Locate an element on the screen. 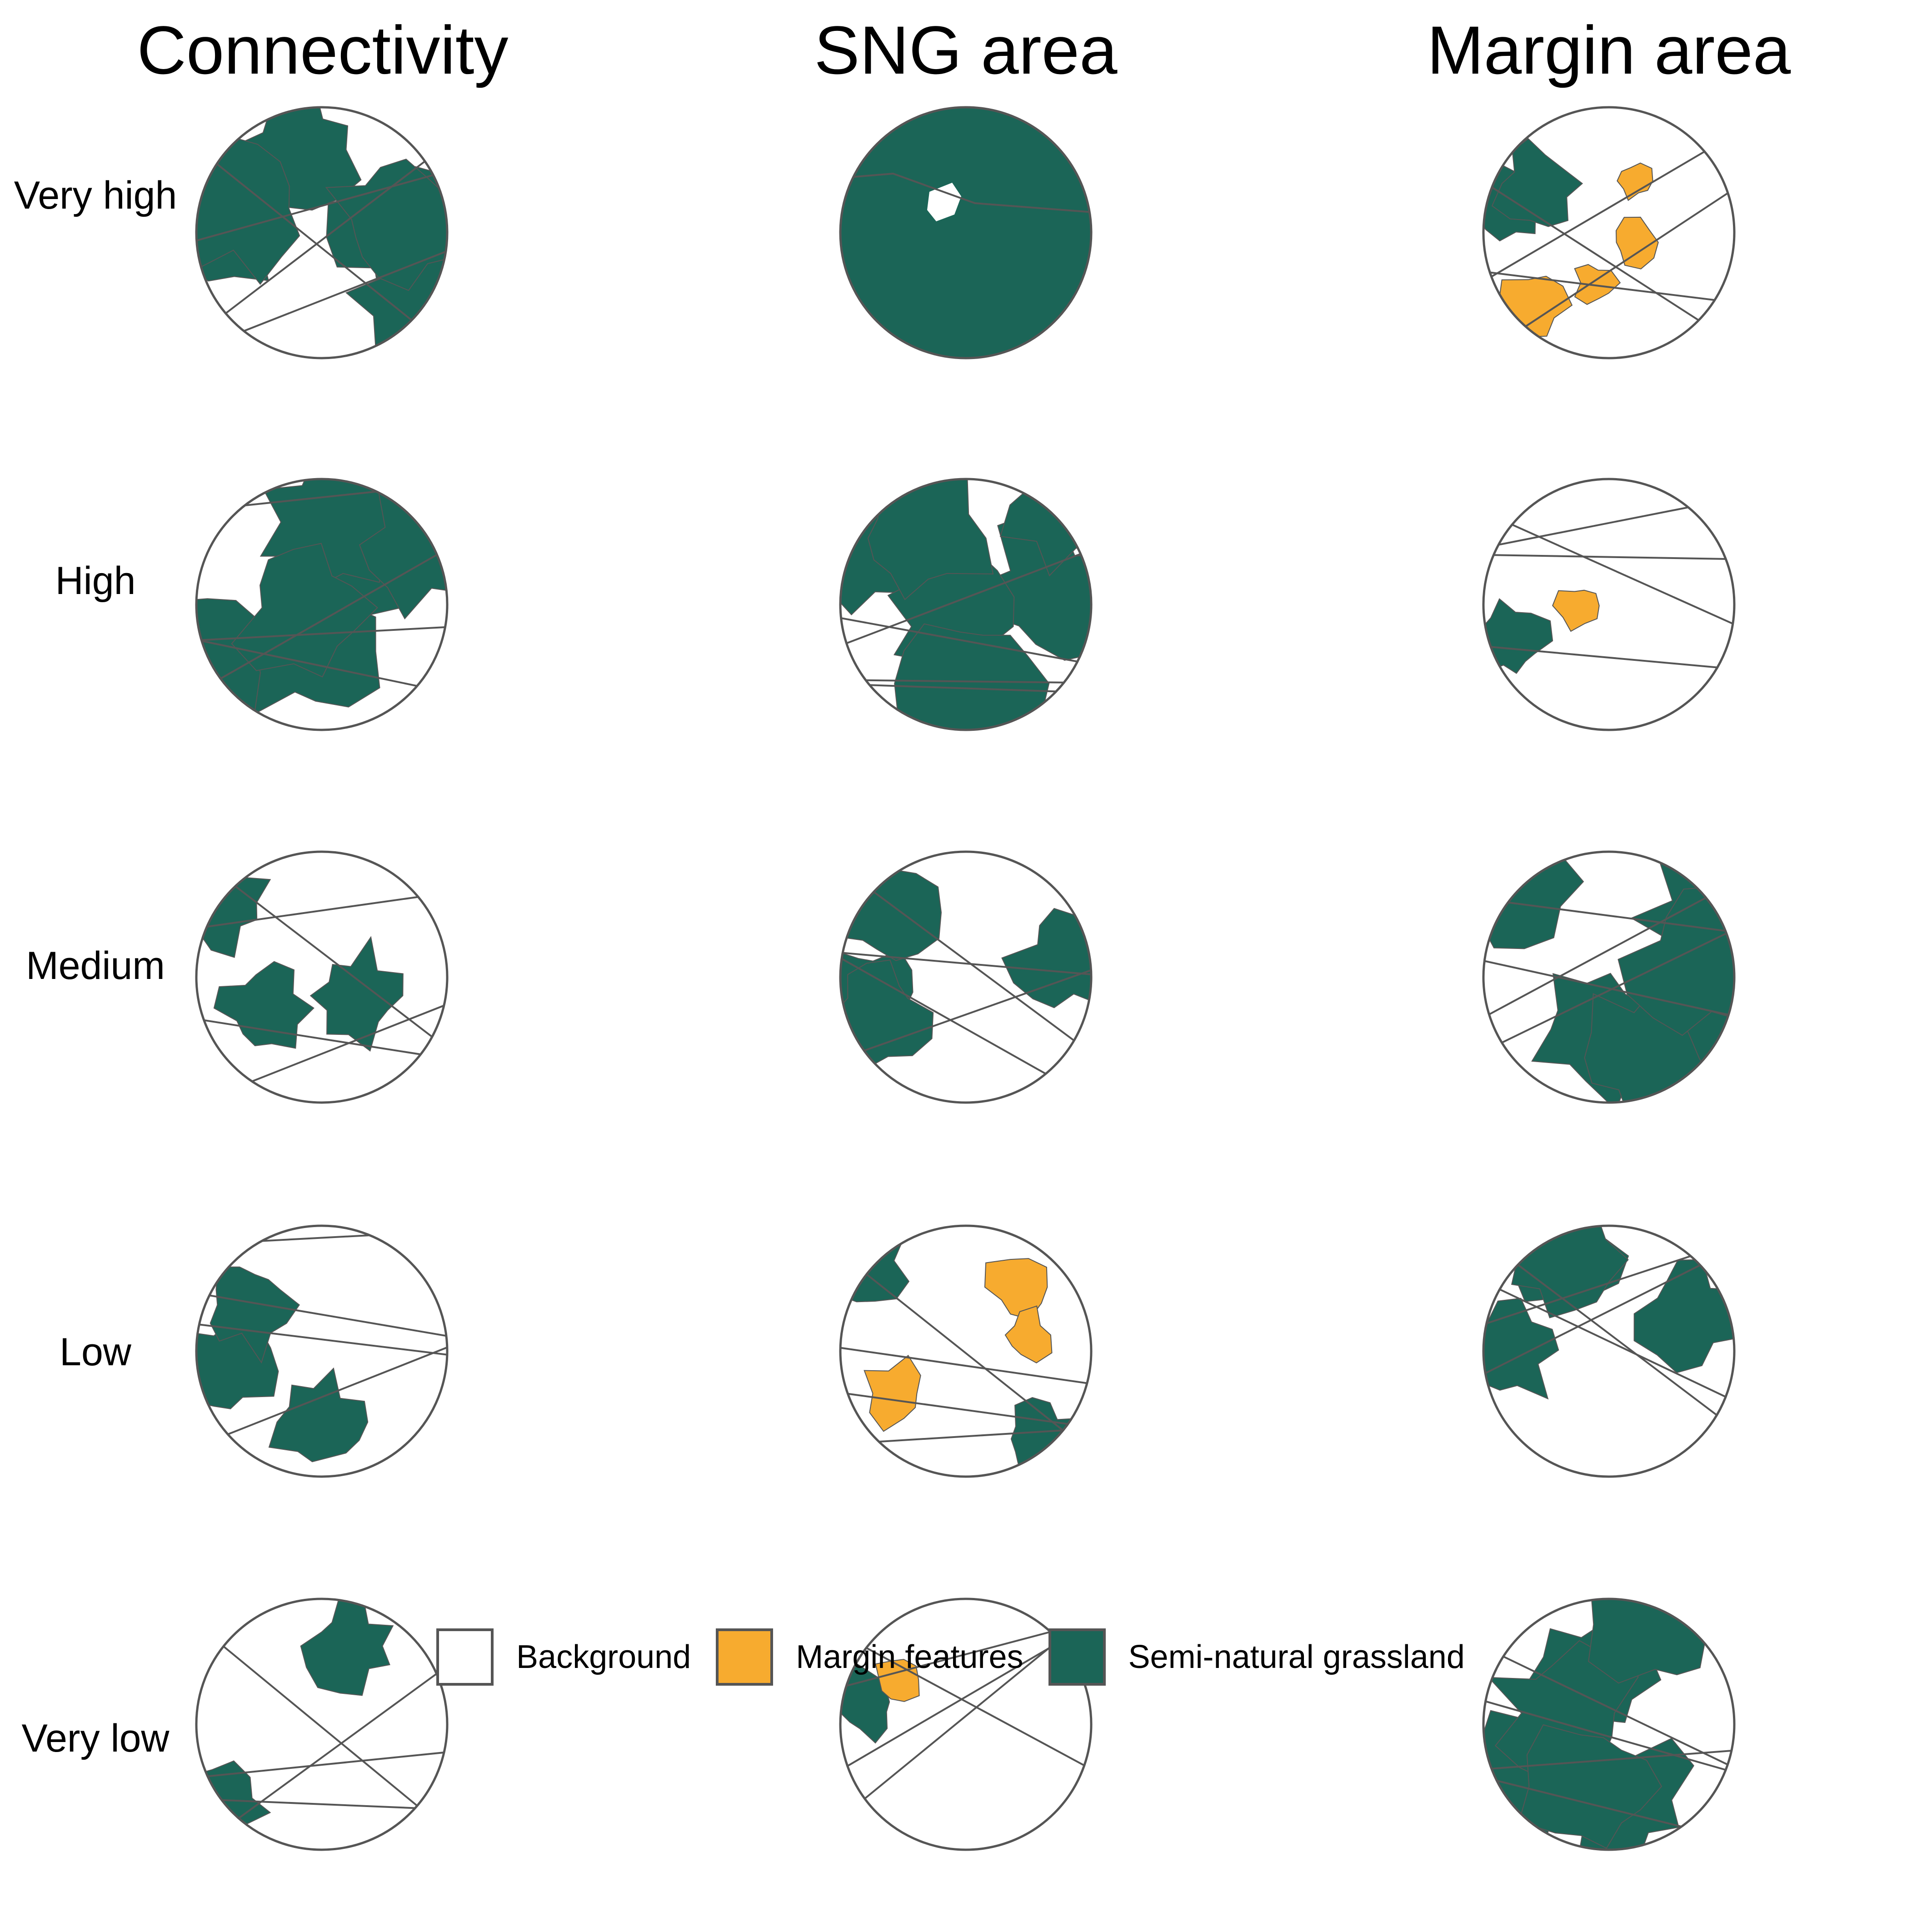 Image resolution: width=1932 pixels, height=1932 pixels. map-panel-connectivity-high is located at coordinates (322, 604).